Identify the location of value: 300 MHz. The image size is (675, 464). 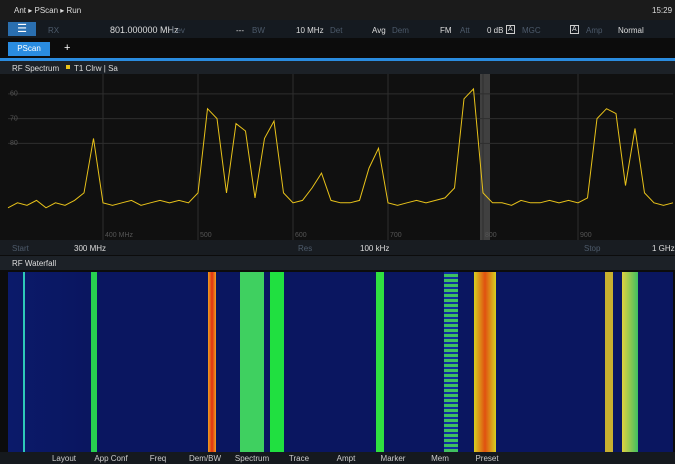
(90, 248).